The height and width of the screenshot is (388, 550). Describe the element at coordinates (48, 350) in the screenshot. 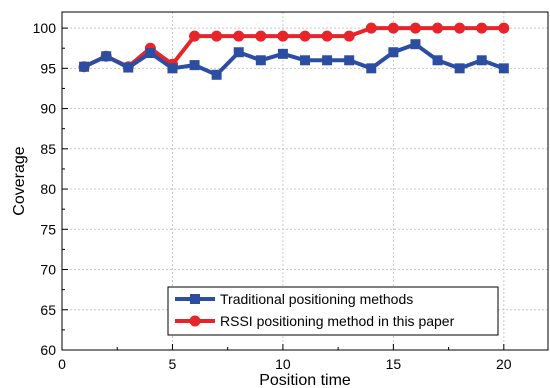

I see `y-tick-label: 60` at that location.